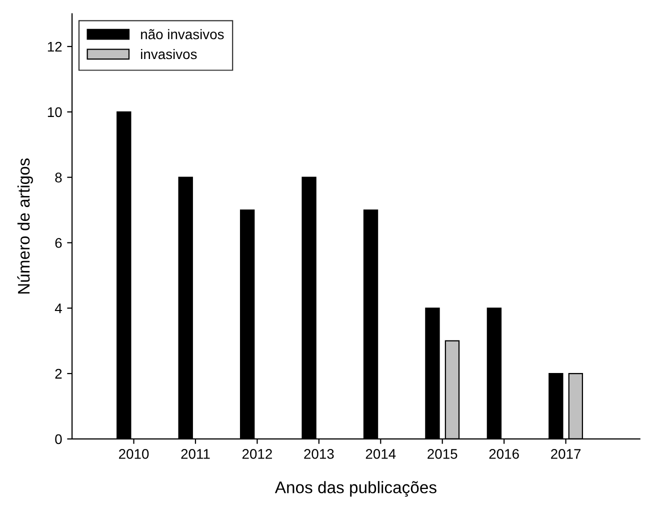 This screenshot has width=661, height=511. What do you see at coordinates (25, 226) in the screenshot?
I see `y-axis-title: Número de artigos` at bounding box center [25, 226].